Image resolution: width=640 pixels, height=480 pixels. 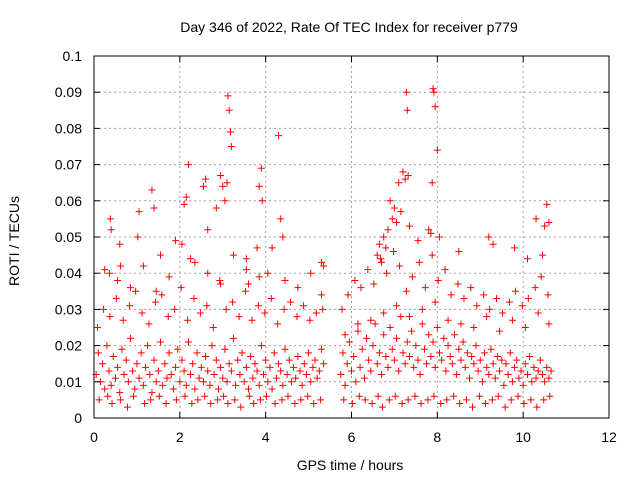 I want to click on y-tick-label: 0, so click(x=78, y=418).